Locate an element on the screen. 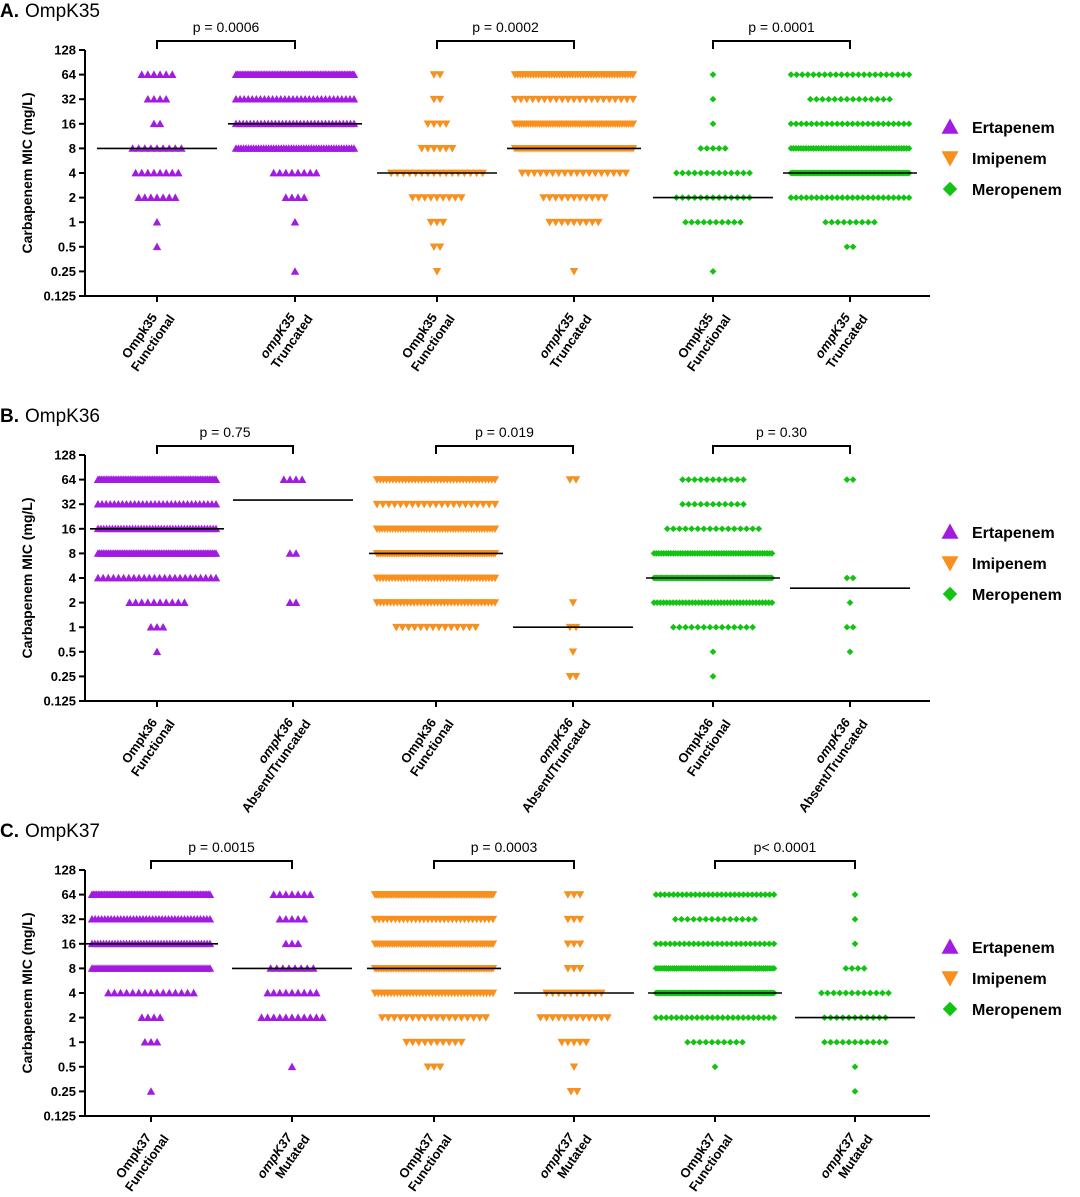 The width and height of the screenshot is (1080, 1197). legend-label: Meropenem is located at coordinates (1017, 1010).